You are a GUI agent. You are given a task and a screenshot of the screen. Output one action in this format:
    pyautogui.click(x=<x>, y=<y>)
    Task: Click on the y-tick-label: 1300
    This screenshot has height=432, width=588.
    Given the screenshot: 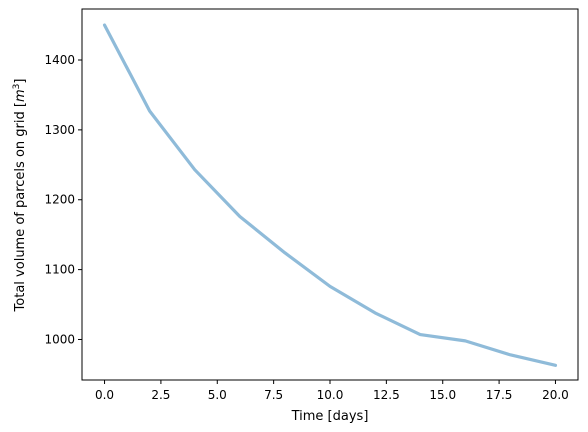 What is the action you would take?
    pyautogui.click(x=59, y=130)
    